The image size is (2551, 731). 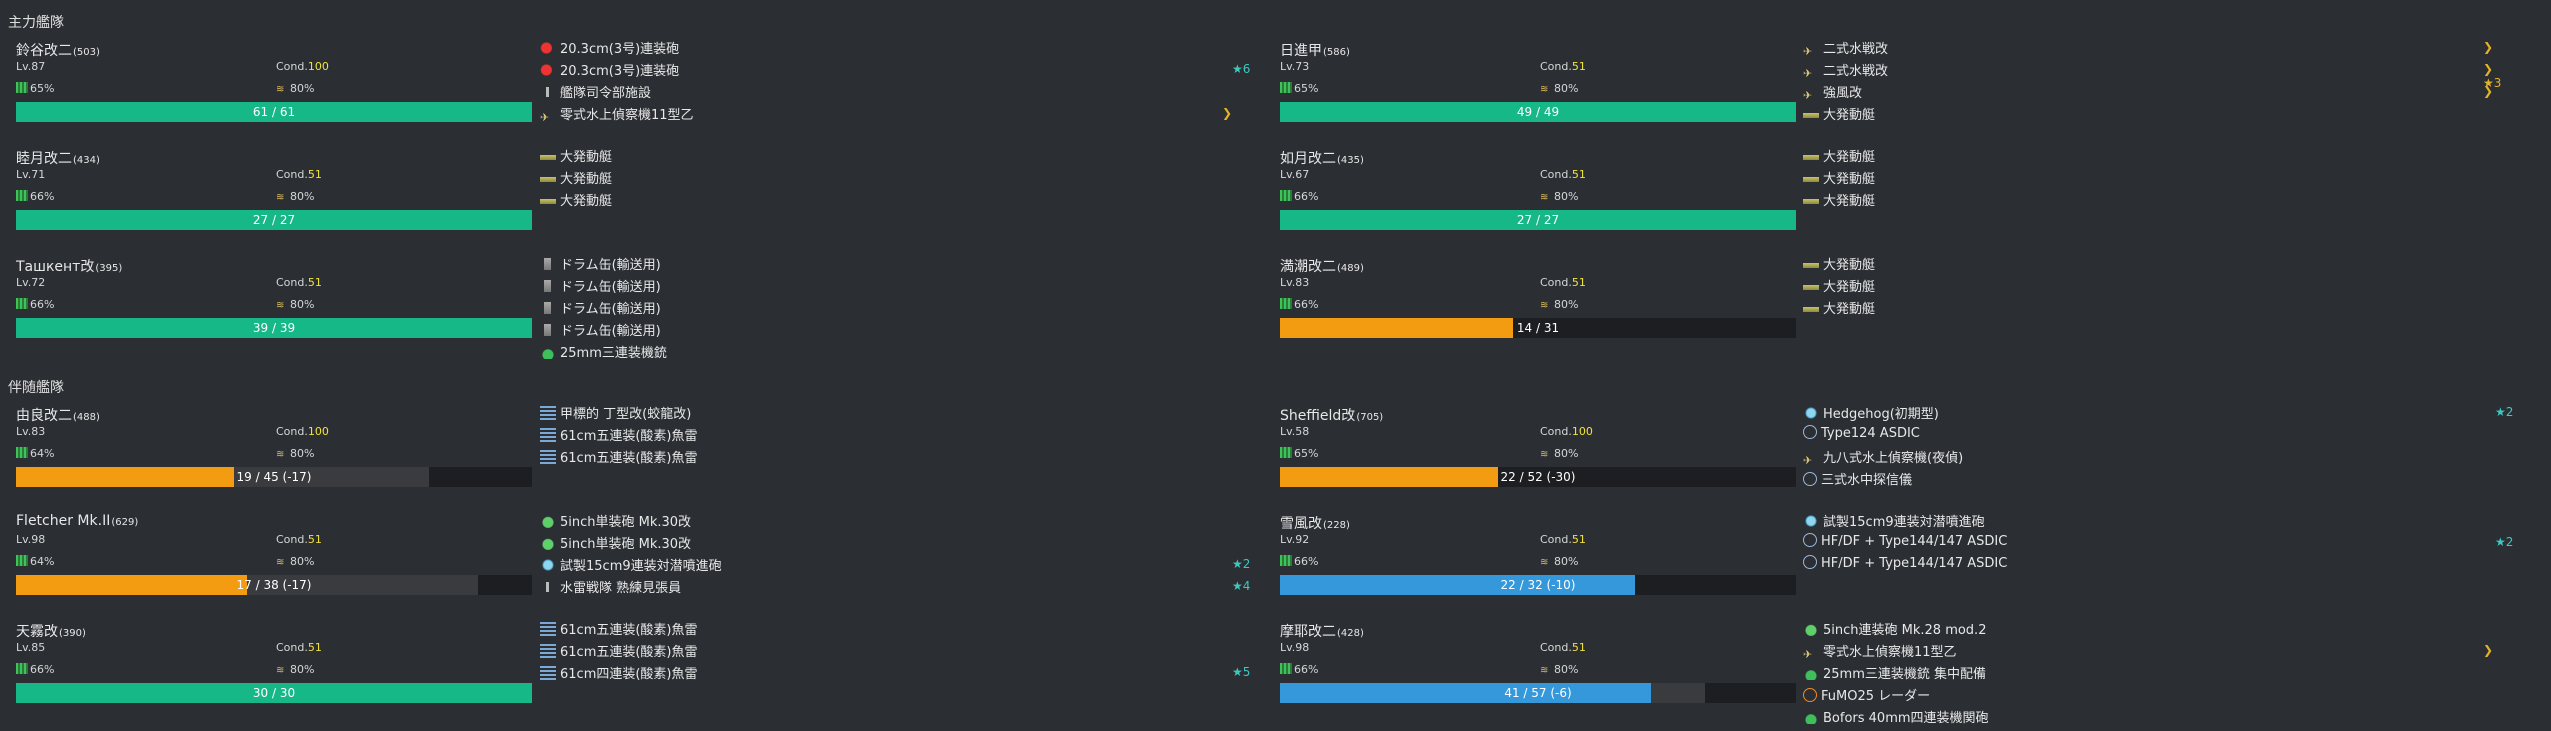 I want to click on hp-text: 49 / 49, so click(x=1538, y=112).